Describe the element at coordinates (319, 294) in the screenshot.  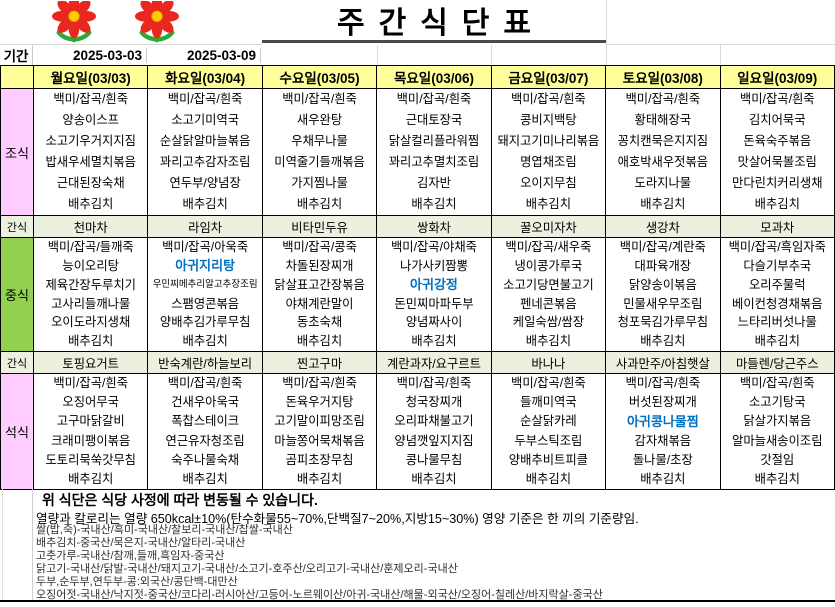
I see `menu-cell: 백미/잡곡/콩죽 차돌된장찌개 닭살표고간장볶음 야채계란말이 동초숙채 배추김치` at that location.